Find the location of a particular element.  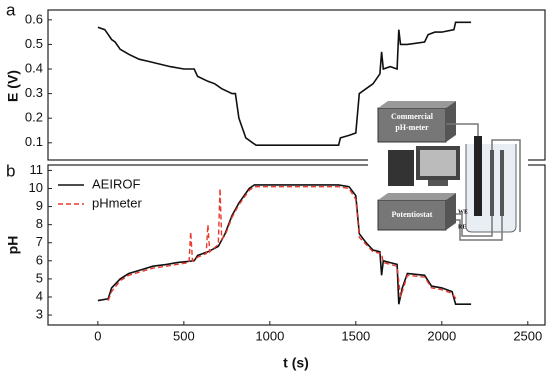

legend-label: AEIROF is located at coordinates (116, 183).